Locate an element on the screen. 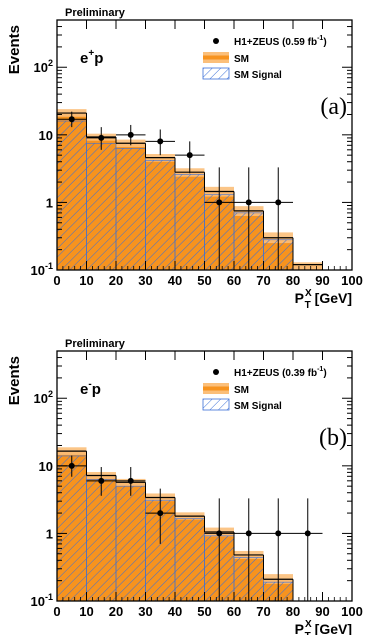 The height and width of the screenshot is (635, 369). legend-data-label: H1+ZEUS (0.39 fb-1) is located at coordinates (280, 372).